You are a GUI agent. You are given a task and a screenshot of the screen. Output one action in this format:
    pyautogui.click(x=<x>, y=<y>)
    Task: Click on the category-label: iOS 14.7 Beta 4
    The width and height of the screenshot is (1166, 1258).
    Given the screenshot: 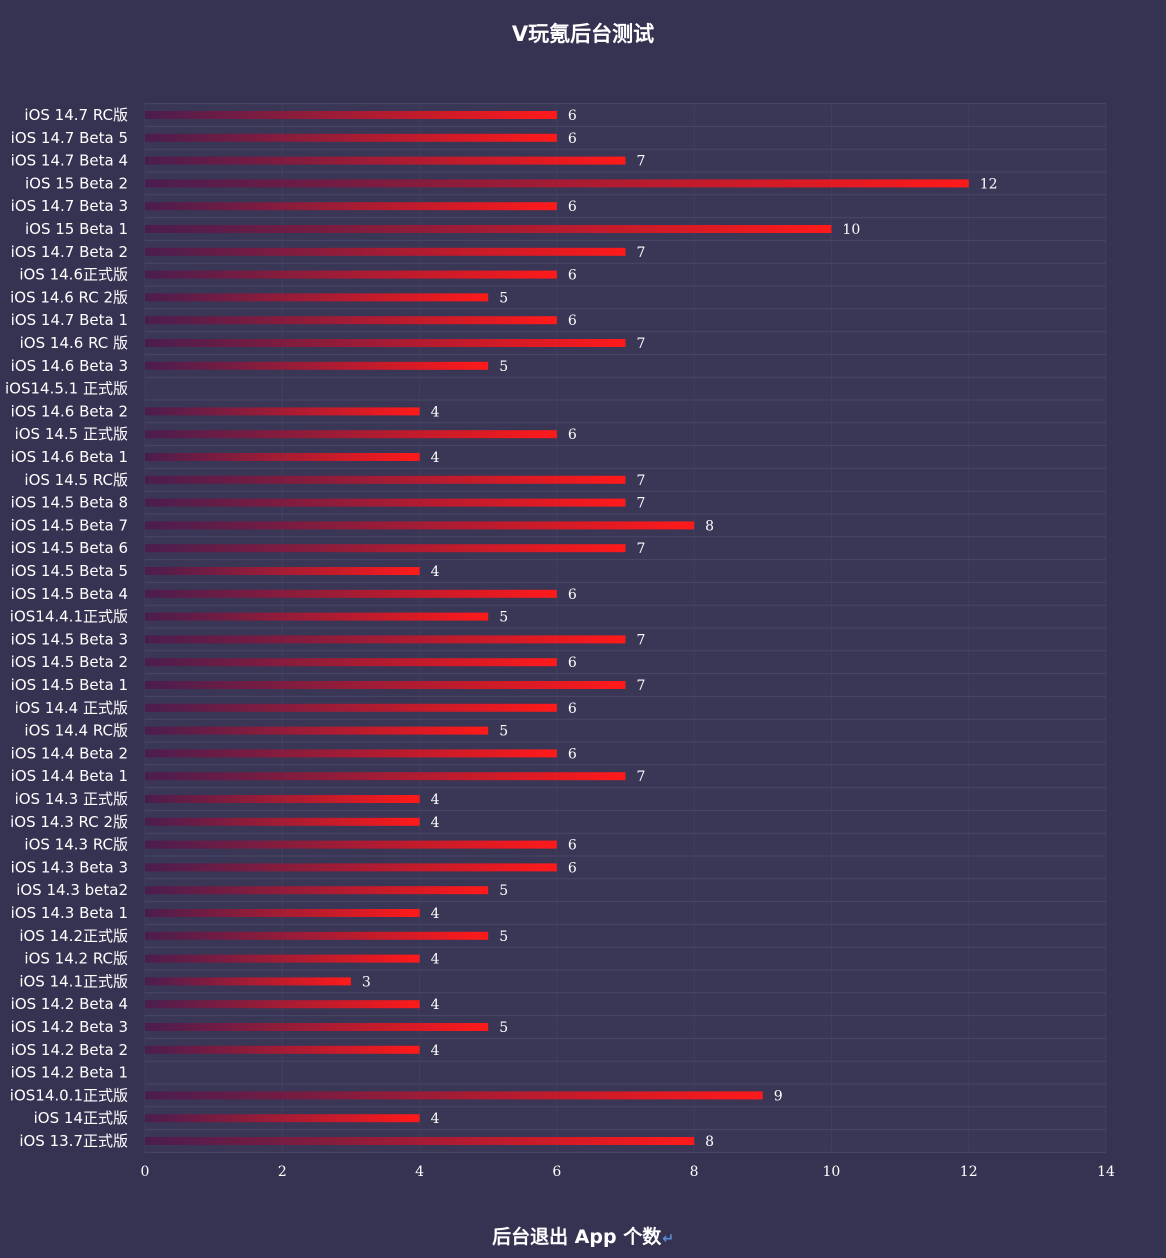 What is the action you would take?
    pyautogui.click(x=69, y=161)
    